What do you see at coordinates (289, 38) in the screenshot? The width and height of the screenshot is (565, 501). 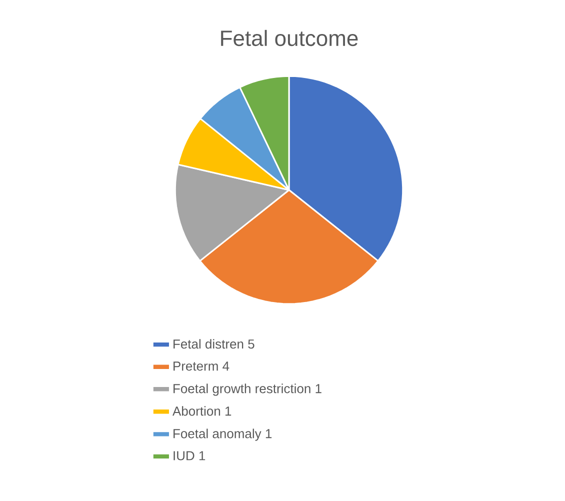 I see `chart-title: Fetal outcome` at bounding box center [289, 38].